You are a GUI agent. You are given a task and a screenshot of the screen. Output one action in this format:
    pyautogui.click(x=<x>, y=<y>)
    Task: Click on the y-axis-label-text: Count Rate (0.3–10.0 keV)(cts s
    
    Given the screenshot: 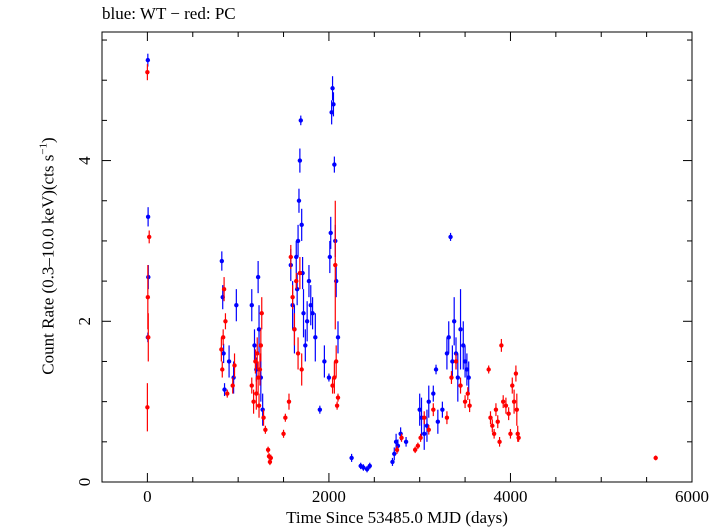 What is the action you would take?
    pyautogui.click(x=48, y=264)
    